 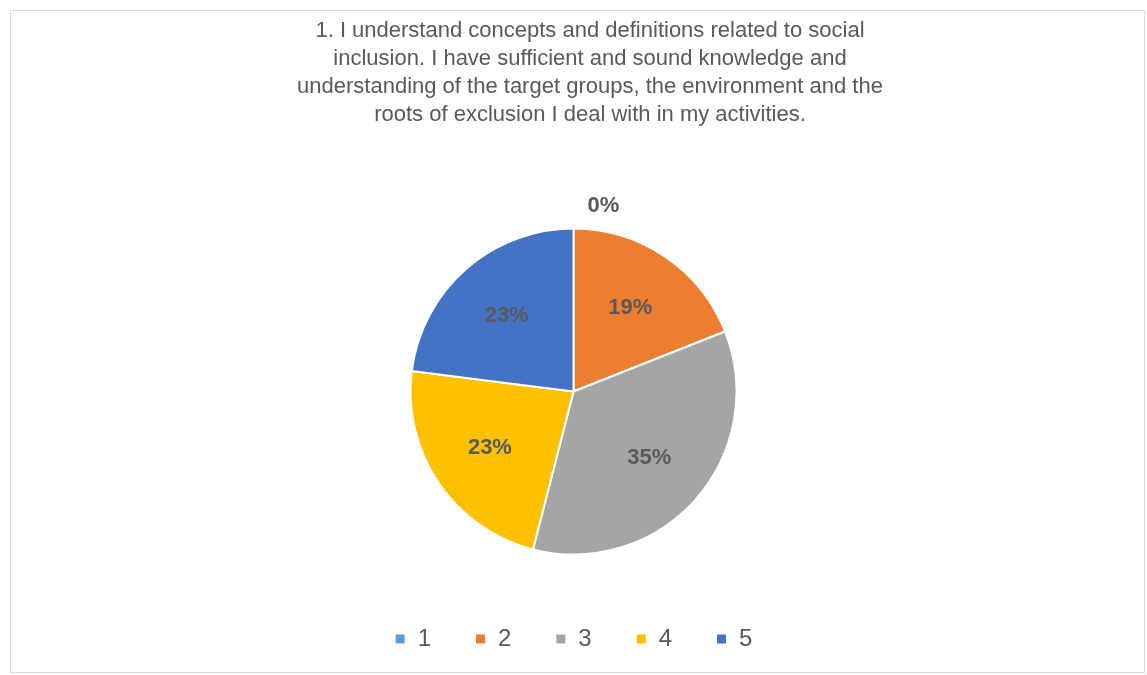 I want to click on chart-title: 1. I understand concepts and definitions related to social inclusion. I have sufficient and sound knowledge and understanding of the target groups, the environment and the roots of exclusion I deal with in my activities., so click(x=590, y=72).